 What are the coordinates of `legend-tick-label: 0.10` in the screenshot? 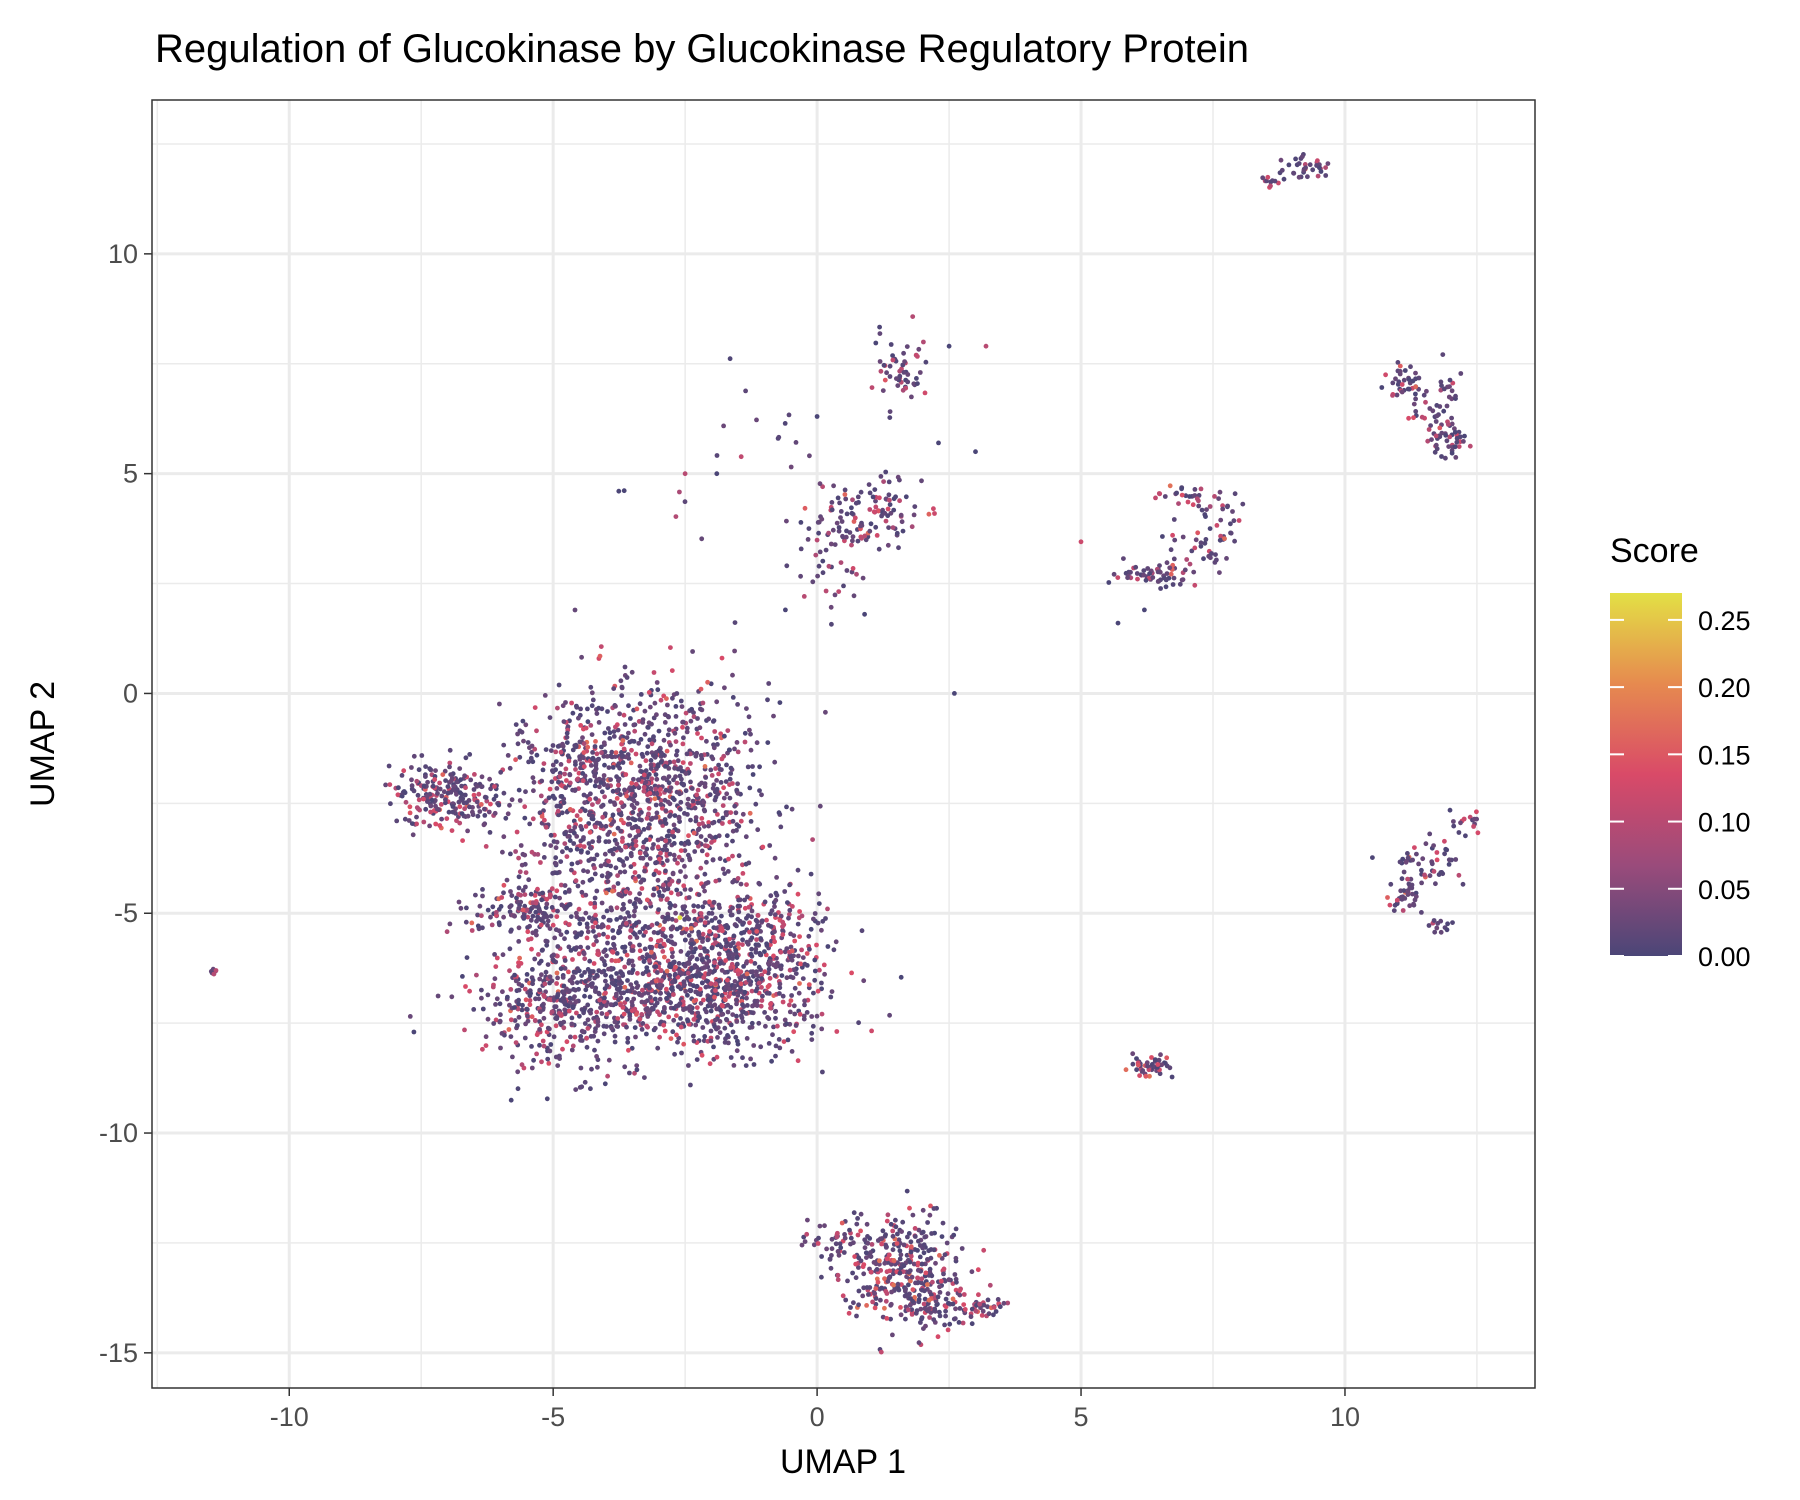 It's located at (1724, 823).